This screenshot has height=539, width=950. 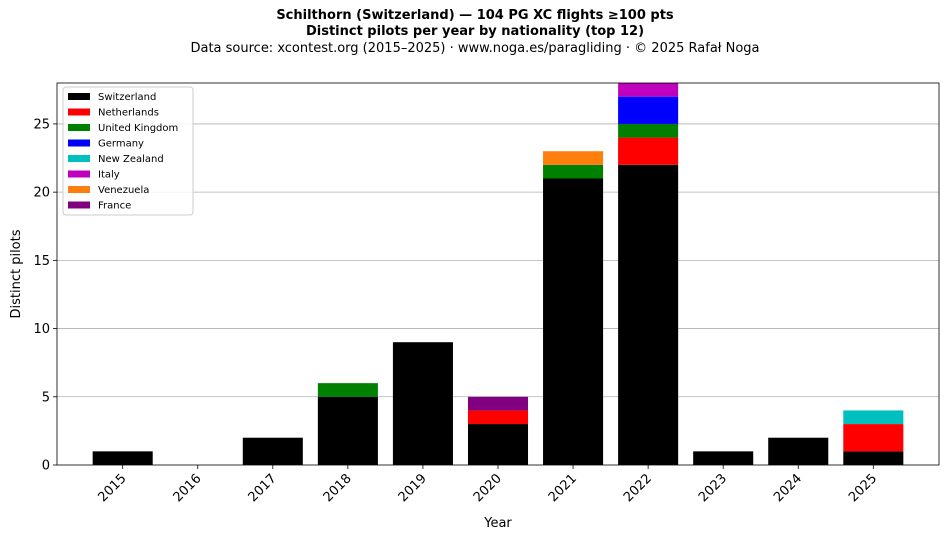 I want to click on x-tick-label: 2023, so click(x=713, y=488).